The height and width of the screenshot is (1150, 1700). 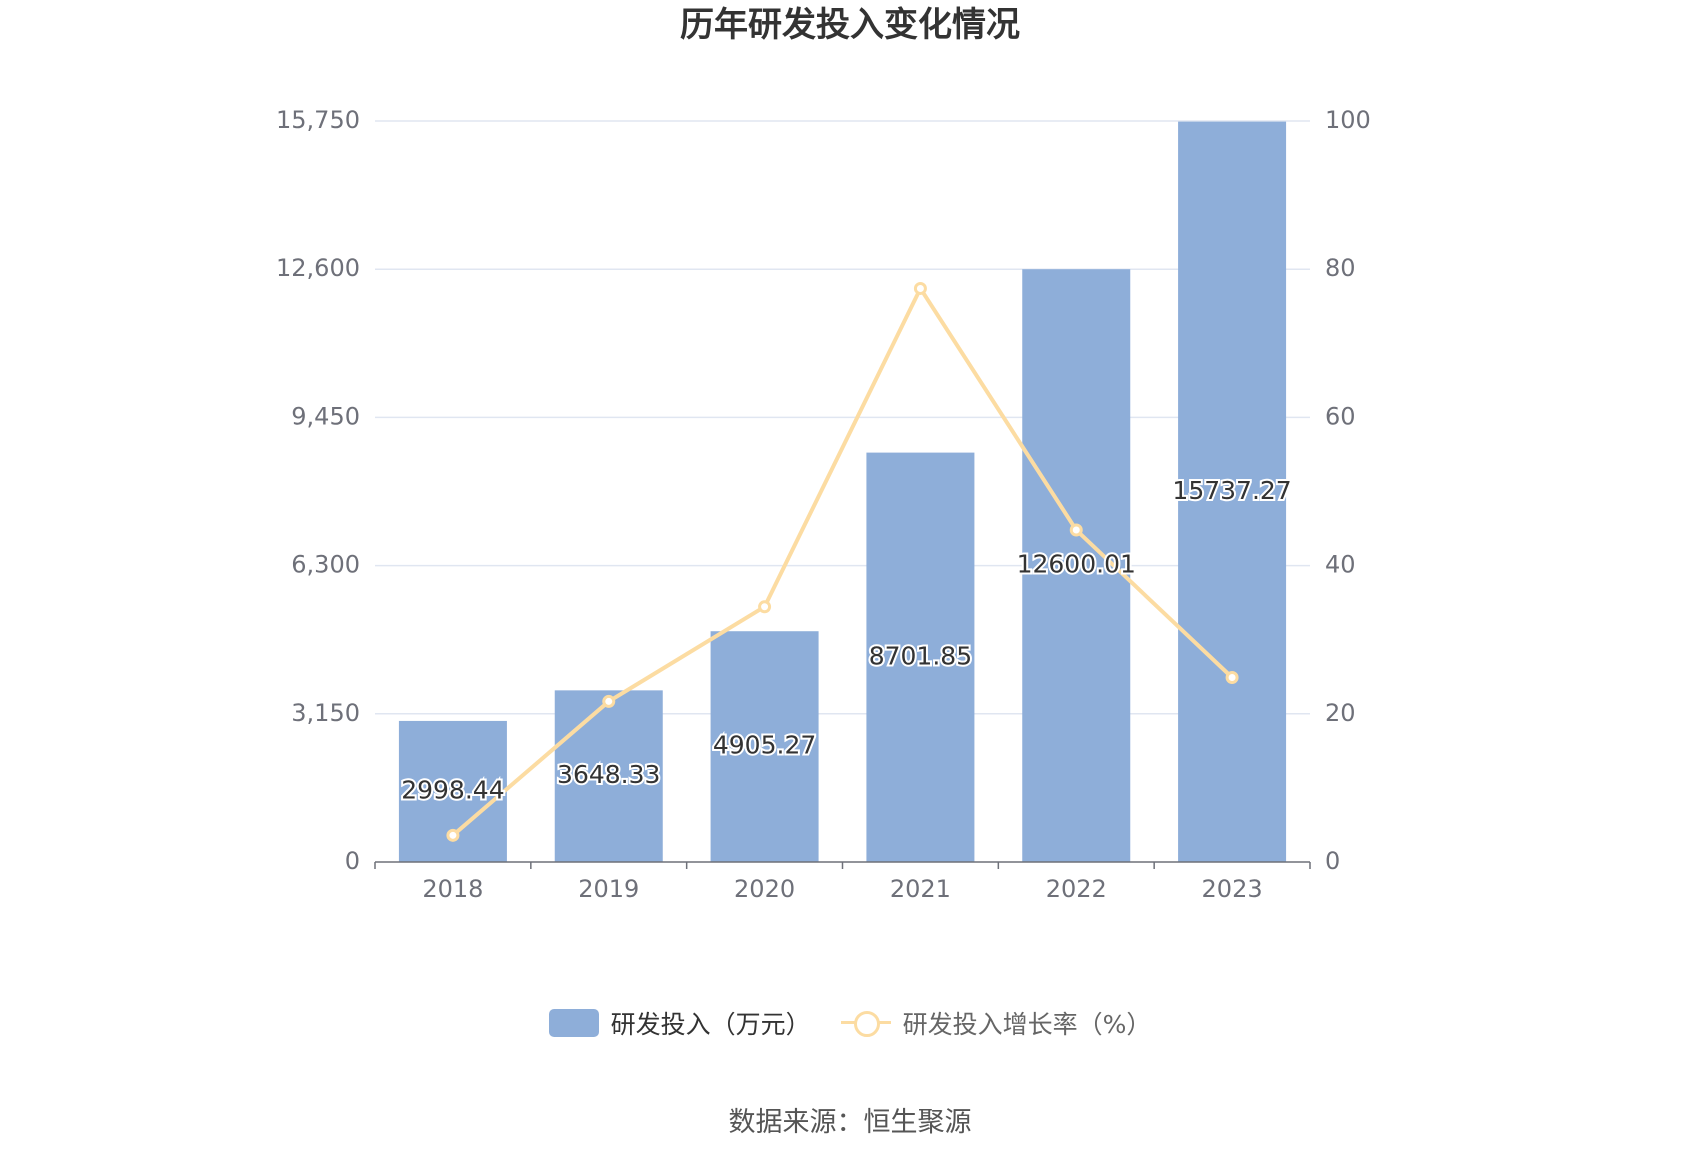 I want to click on x-axis-tick-label: 2023, so click(x=1232, y=889).